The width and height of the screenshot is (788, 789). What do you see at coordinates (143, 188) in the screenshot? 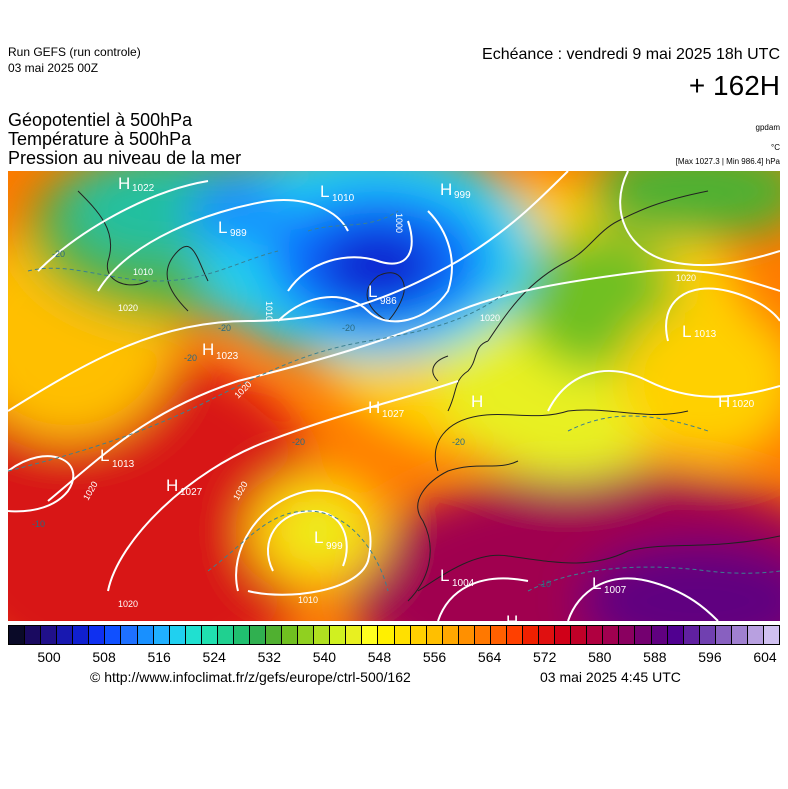
I see `pressure-value: 1022` at bounding box center [143, 188].